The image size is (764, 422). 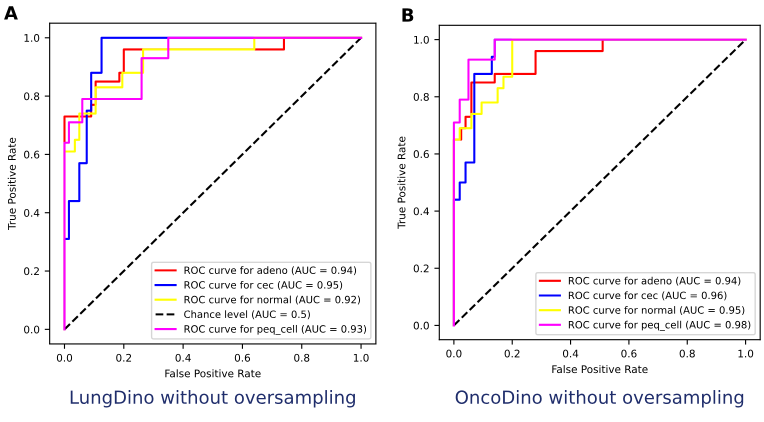 I want to click on legend-label: ROC curve for normal (AUC = 0.95), so click(x=656, y=310).